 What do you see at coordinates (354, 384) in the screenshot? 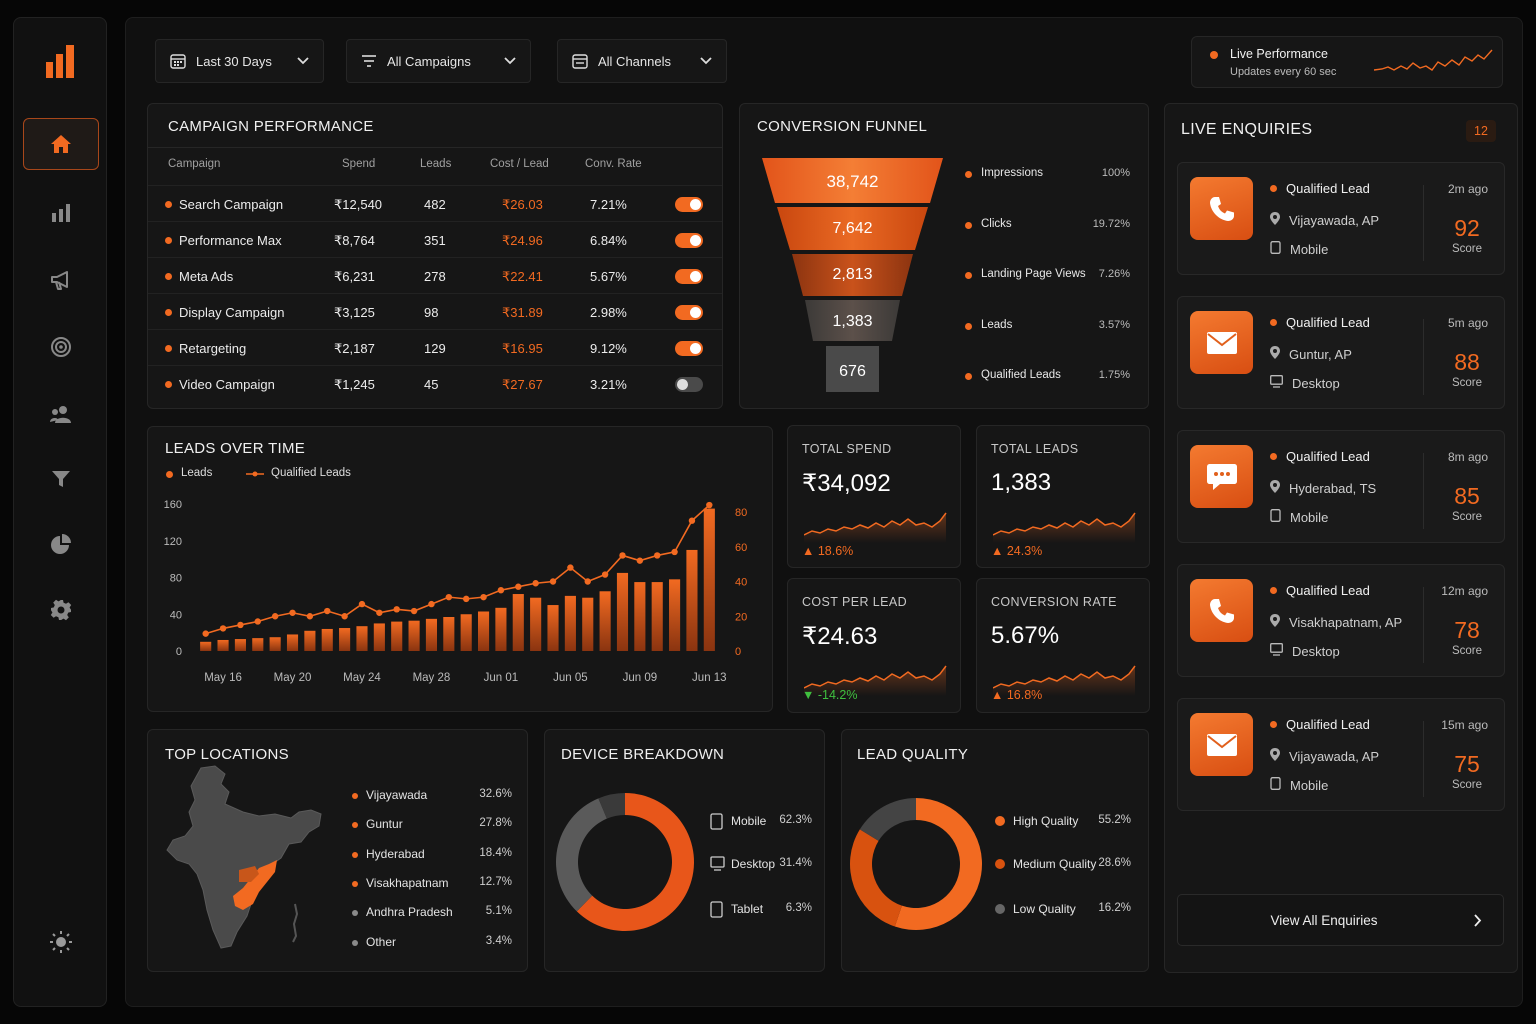
I see `campaign-spend: ₹1,245` at bounding box center [354, 384].